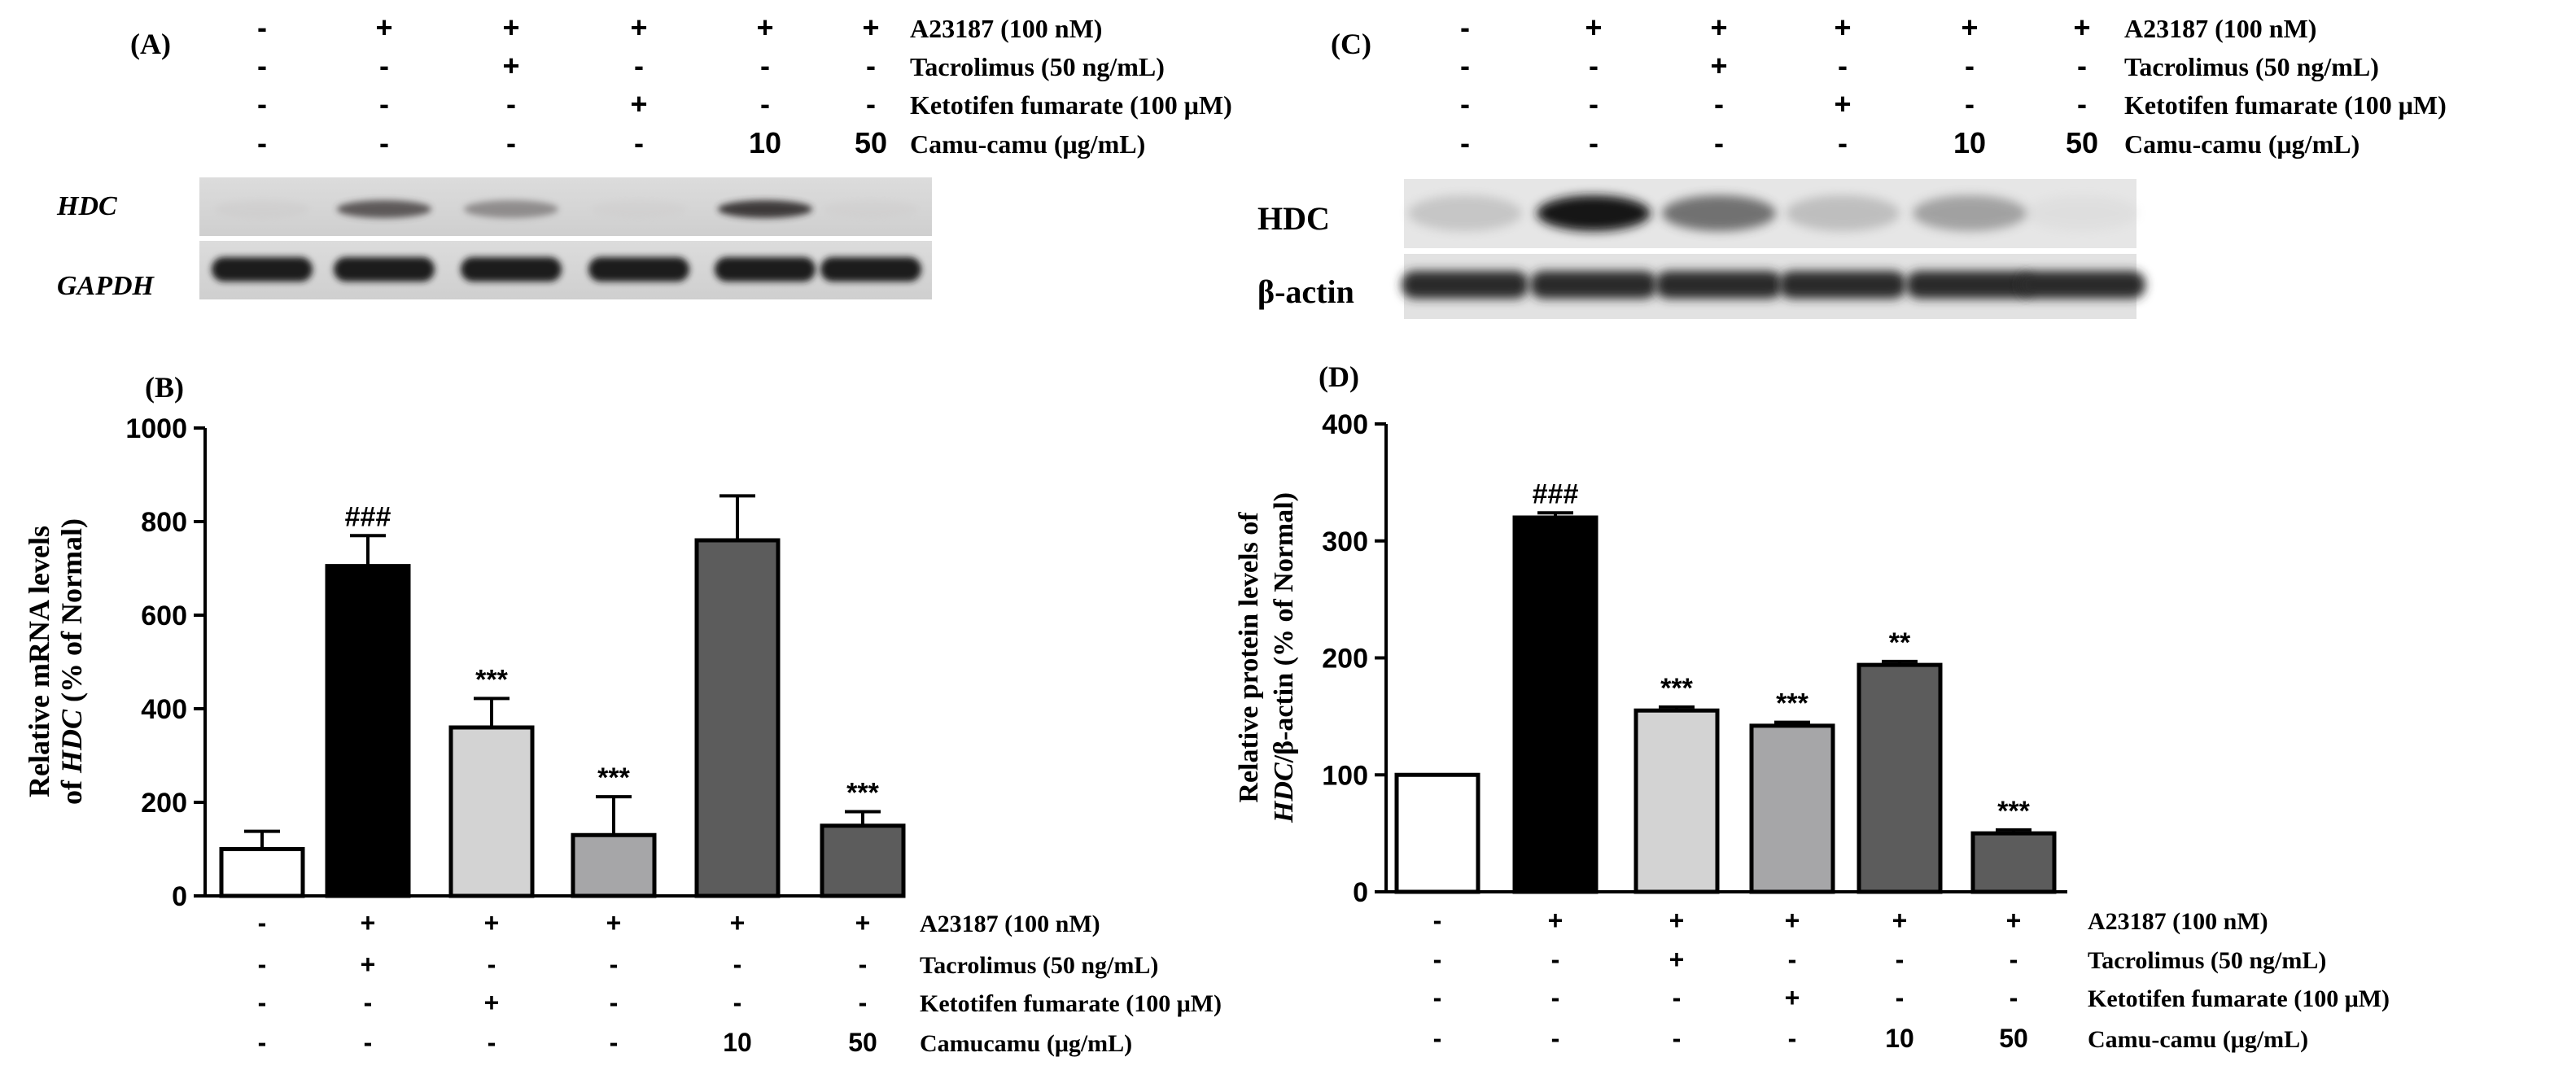  I want to click on top-right-cond-sign-r0-l2: +, so click(1718, 28).